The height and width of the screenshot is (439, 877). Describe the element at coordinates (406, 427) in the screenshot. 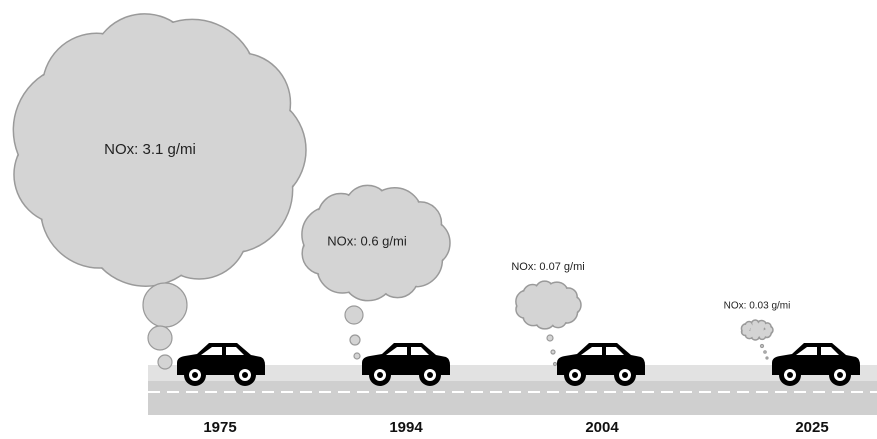

I see `year-label: 1994` at that location.